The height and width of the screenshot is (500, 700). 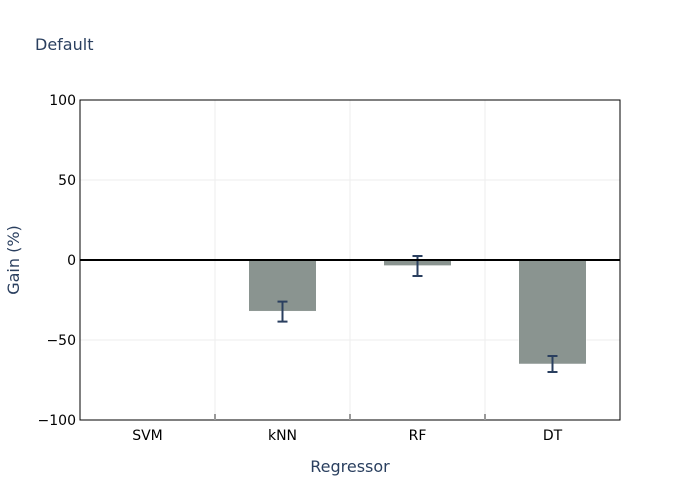 What do you see at coordinates (350, 466) in the screenshot?
I see `x-axis-title: Regressor` at bounding box center [350, 466].